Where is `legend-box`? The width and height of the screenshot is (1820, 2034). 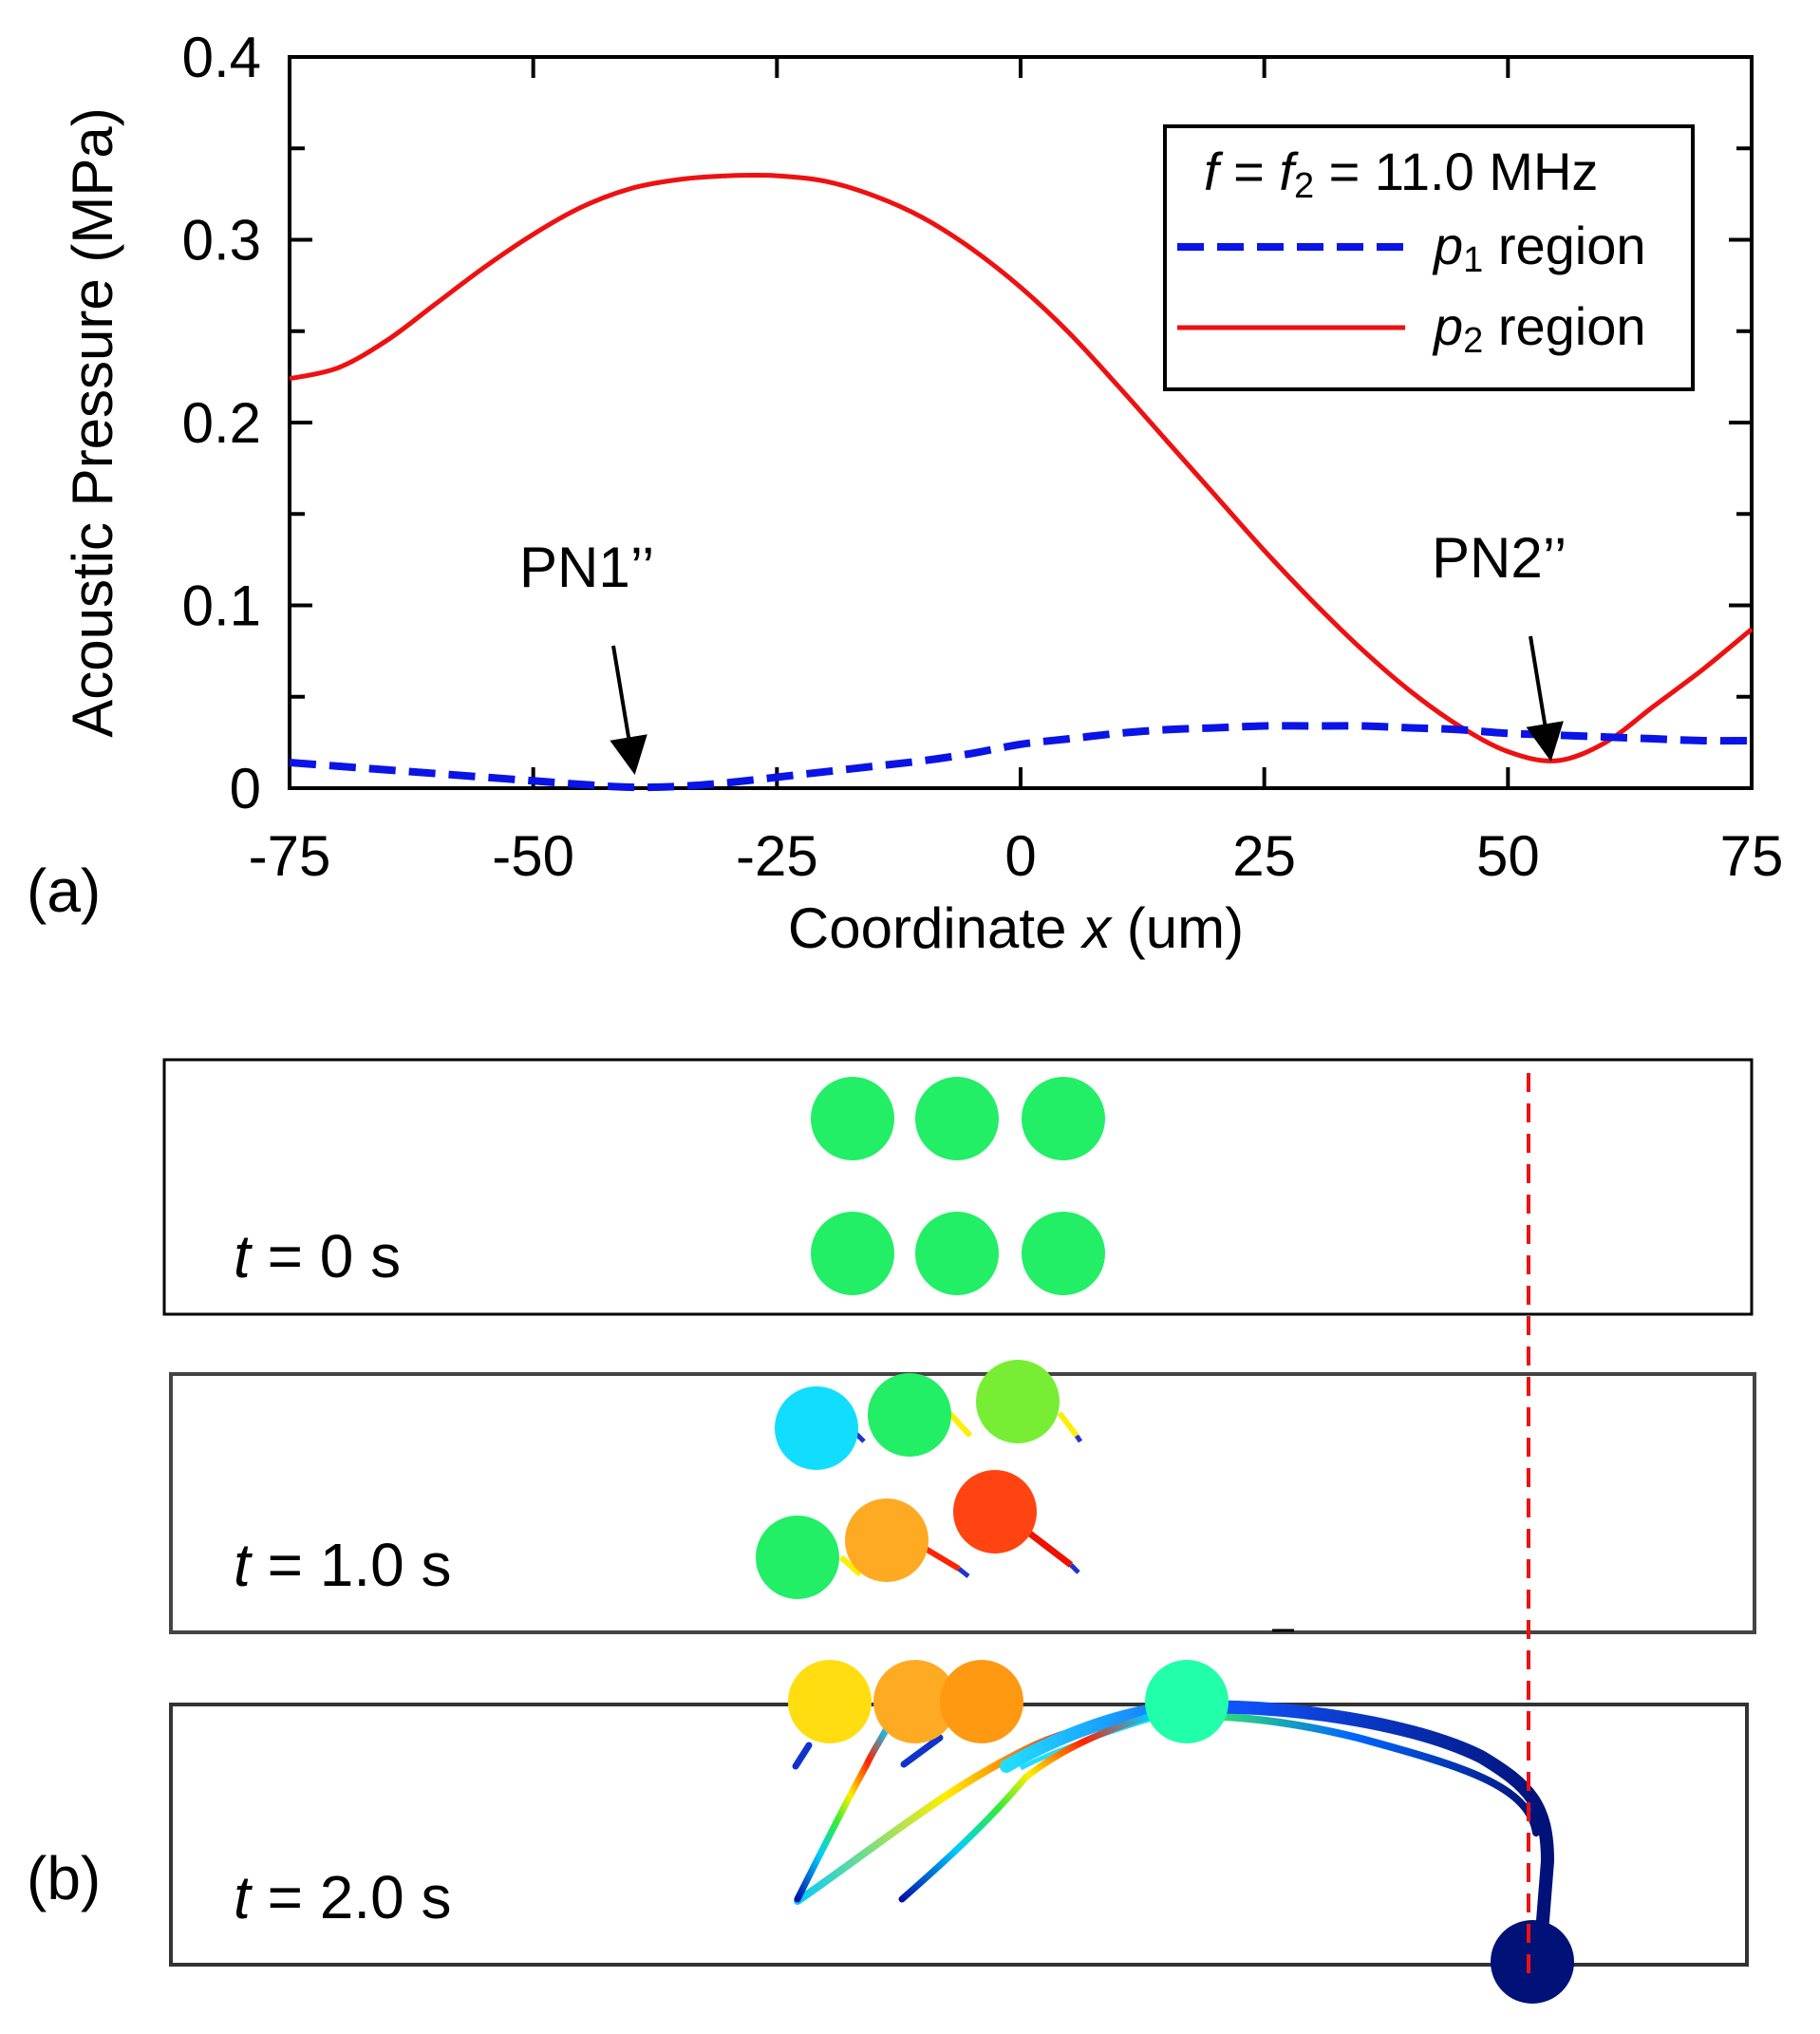
legend-box is located at coordinates (1429, 257).